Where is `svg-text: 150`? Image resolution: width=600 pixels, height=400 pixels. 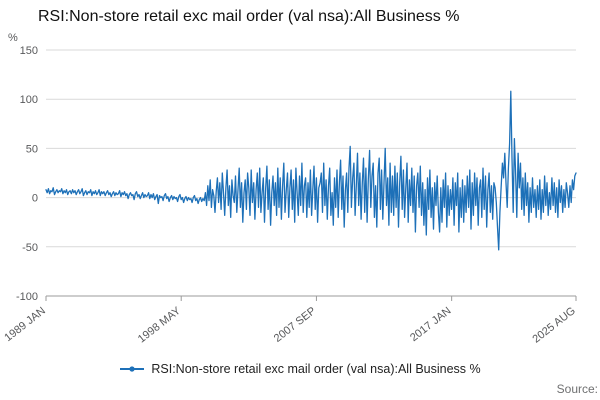
svg-text: 150 is located at coordinates (29, 51).